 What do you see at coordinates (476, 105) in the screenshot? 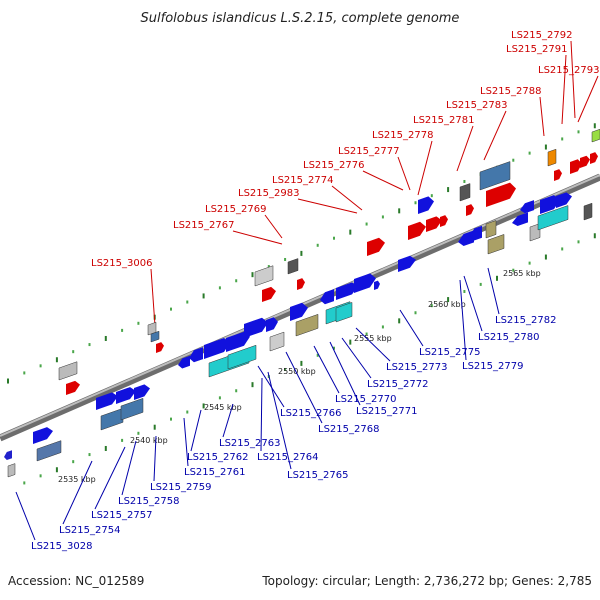
I see `gene-label-ls215-2783: LS215_2783` at bounding box center [476, 105].